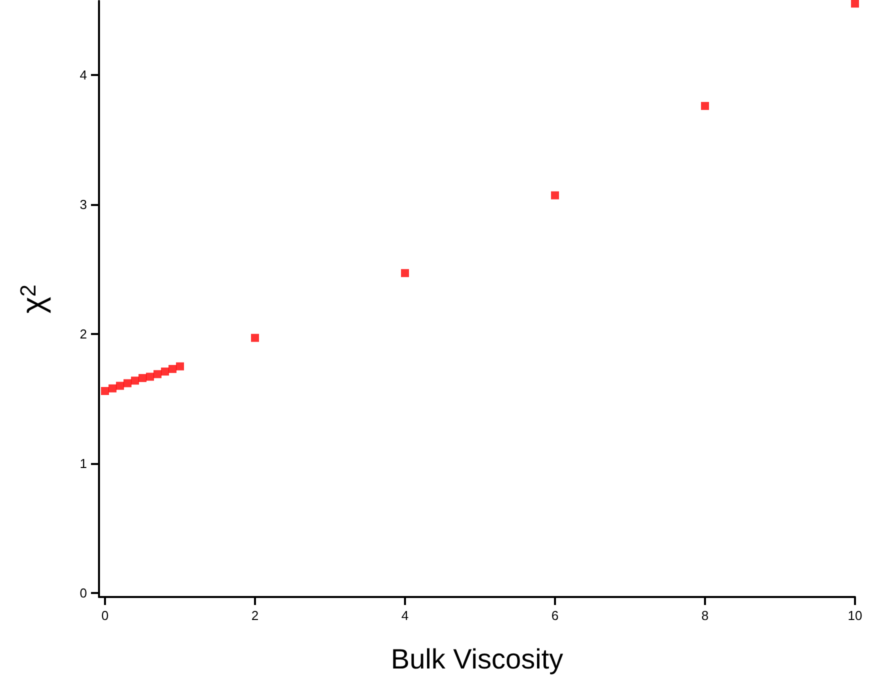 The image size is (875, 687). I want to click on y-tick-label: 3, so click(83, 204).